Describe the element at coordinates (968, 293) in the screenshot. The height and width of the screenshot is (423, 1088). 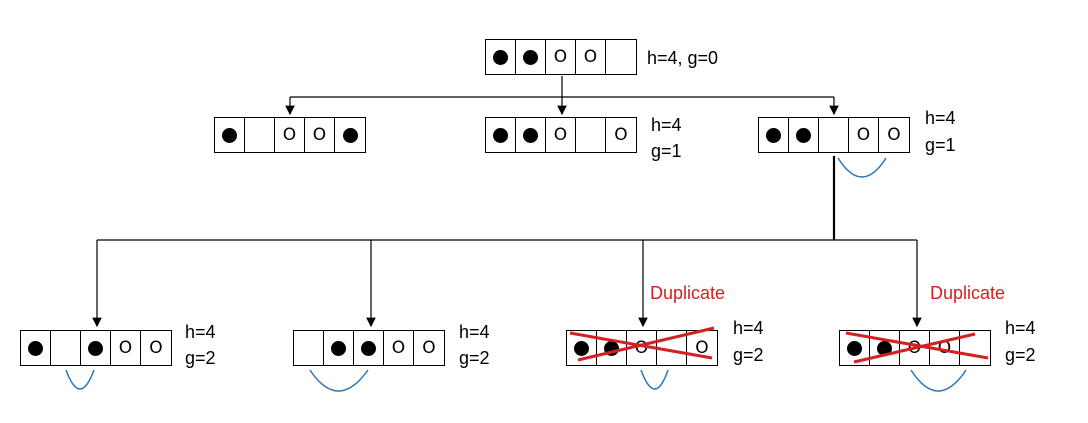
I see `duplicate-label-l2-d: Duplicate` at that location.